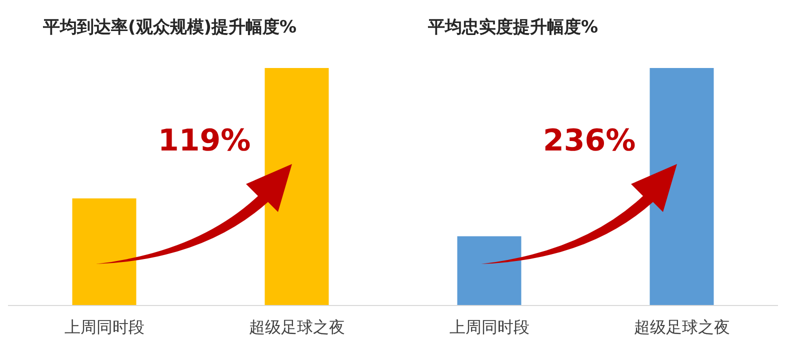 The height and width of the screenshot is (355, 786). I want to click on annotation: 236%, so click(589, 141).